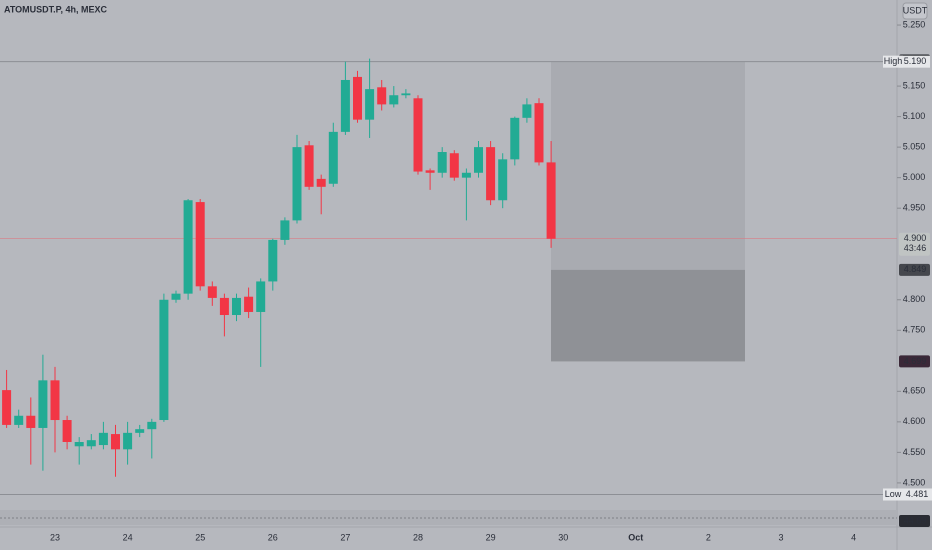 The width and height of the screenshot is (932, 550). Describe the element at coordinates (563, 537) in the screenshot. I see `x-tick-label: 30` at that location.